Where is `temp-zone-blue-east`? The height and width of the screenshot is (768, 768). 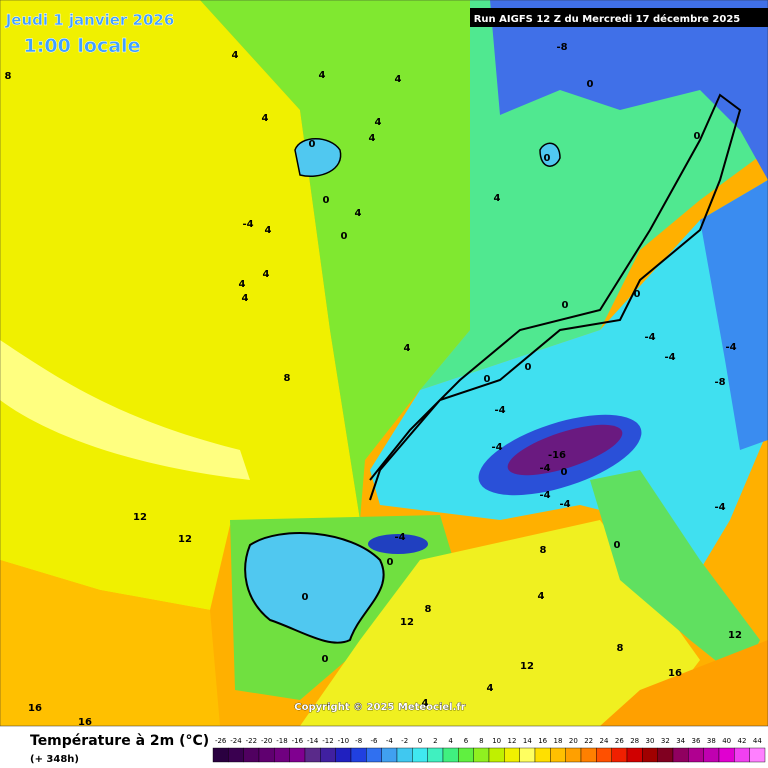 temp-zone-blue-east is located at coordinates (734, 315).